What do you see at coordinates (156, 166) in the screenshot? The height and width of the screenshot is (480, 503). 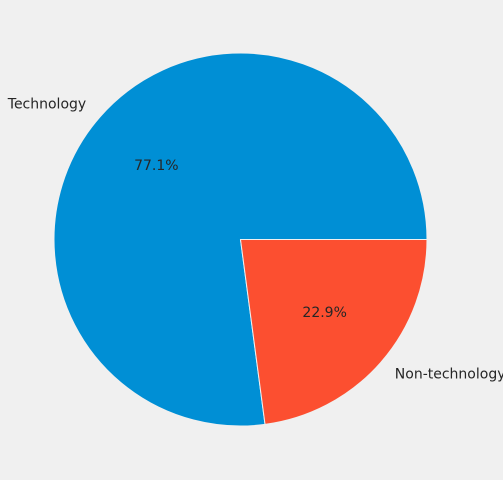 I see `percent-label-0: 77.1%` at bounding box center [156, 166].